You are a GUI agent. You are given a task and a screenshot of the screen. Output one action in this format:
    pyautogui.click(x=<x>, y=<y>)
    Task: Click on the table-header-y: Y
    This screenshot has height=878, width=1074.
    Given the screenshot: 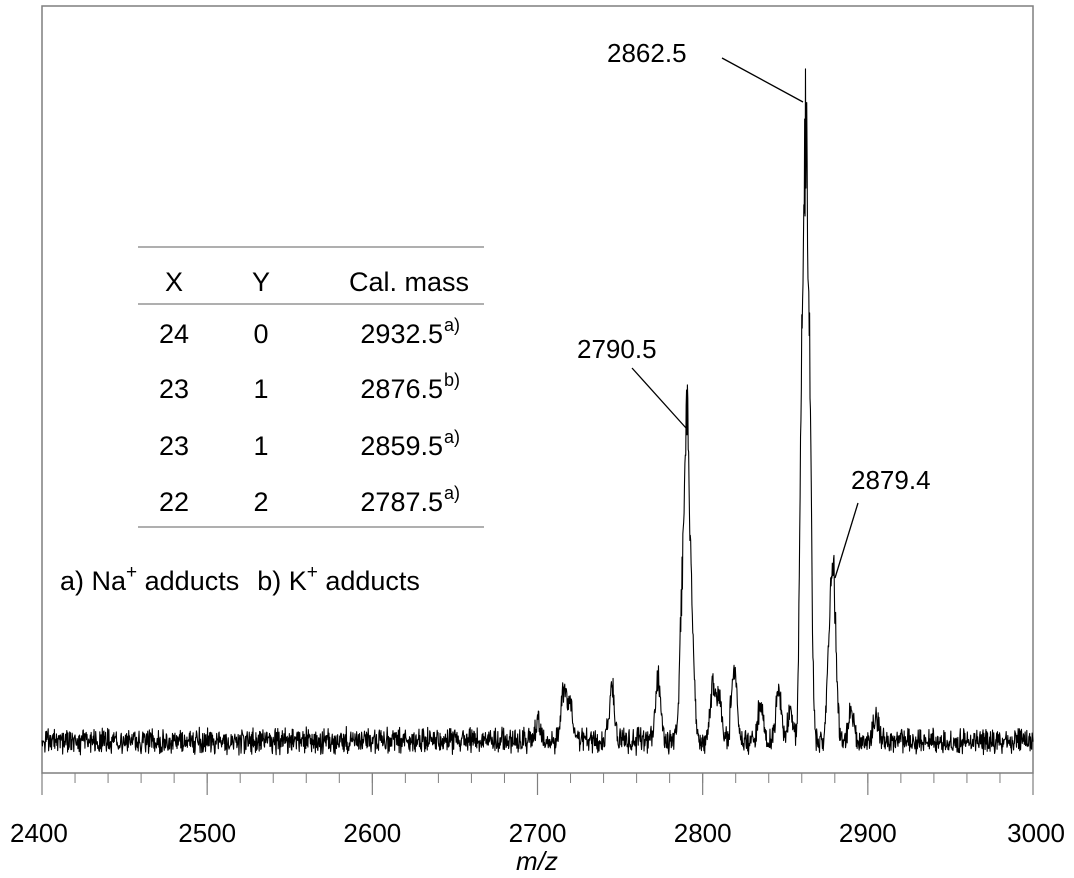 What is the action you would take?
    pyautogui.click(x=261, y=282)
    